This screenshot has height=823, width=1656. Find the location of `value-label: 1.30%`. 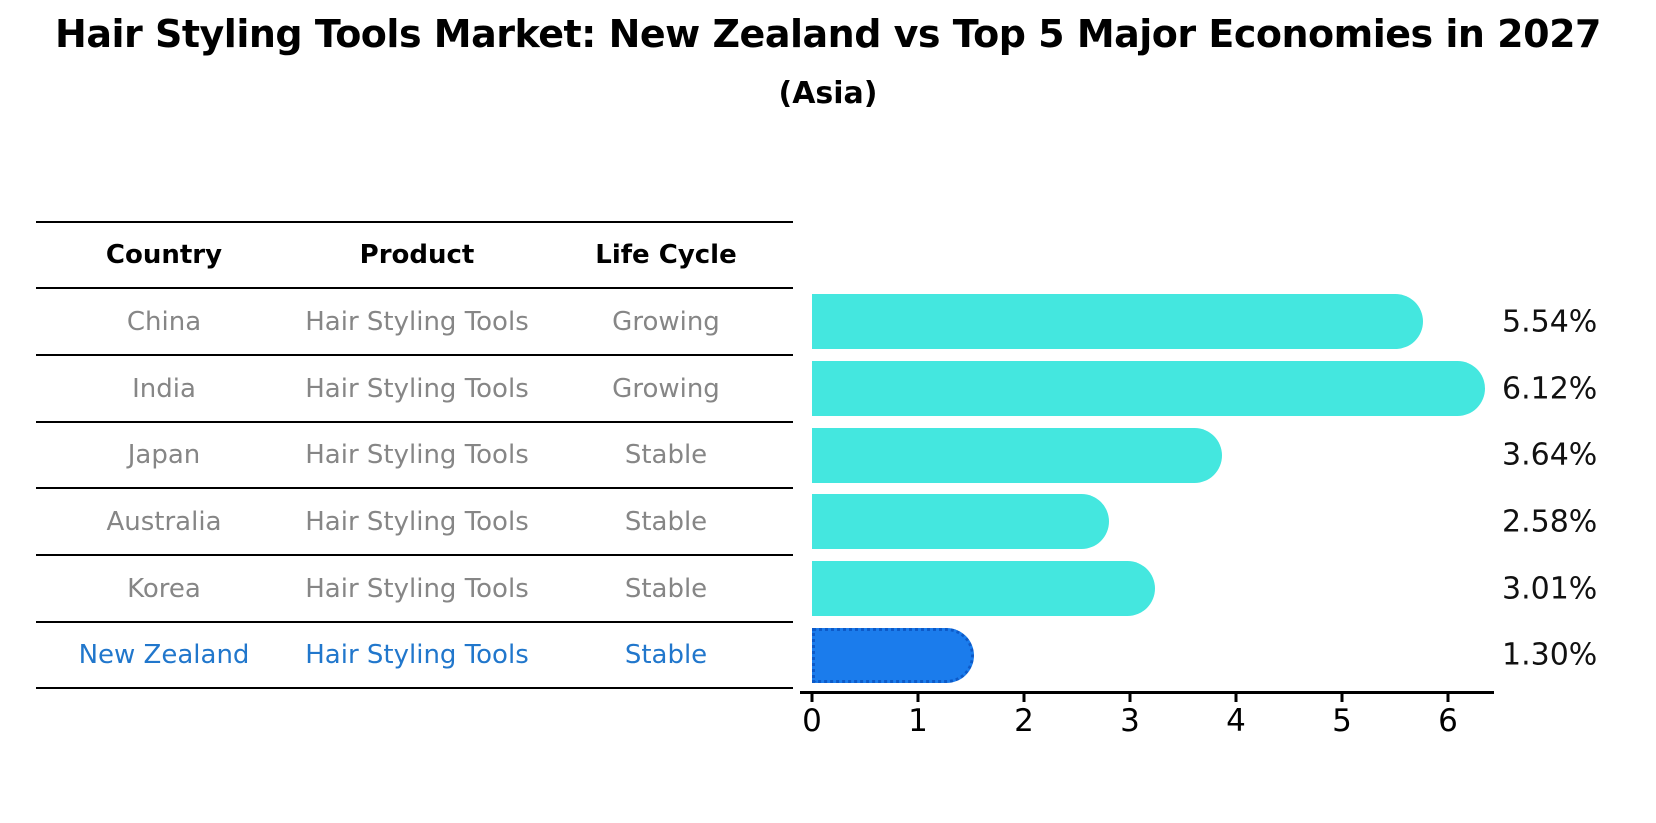

value-label: 1.30% is located at coordinates (1550, 655).